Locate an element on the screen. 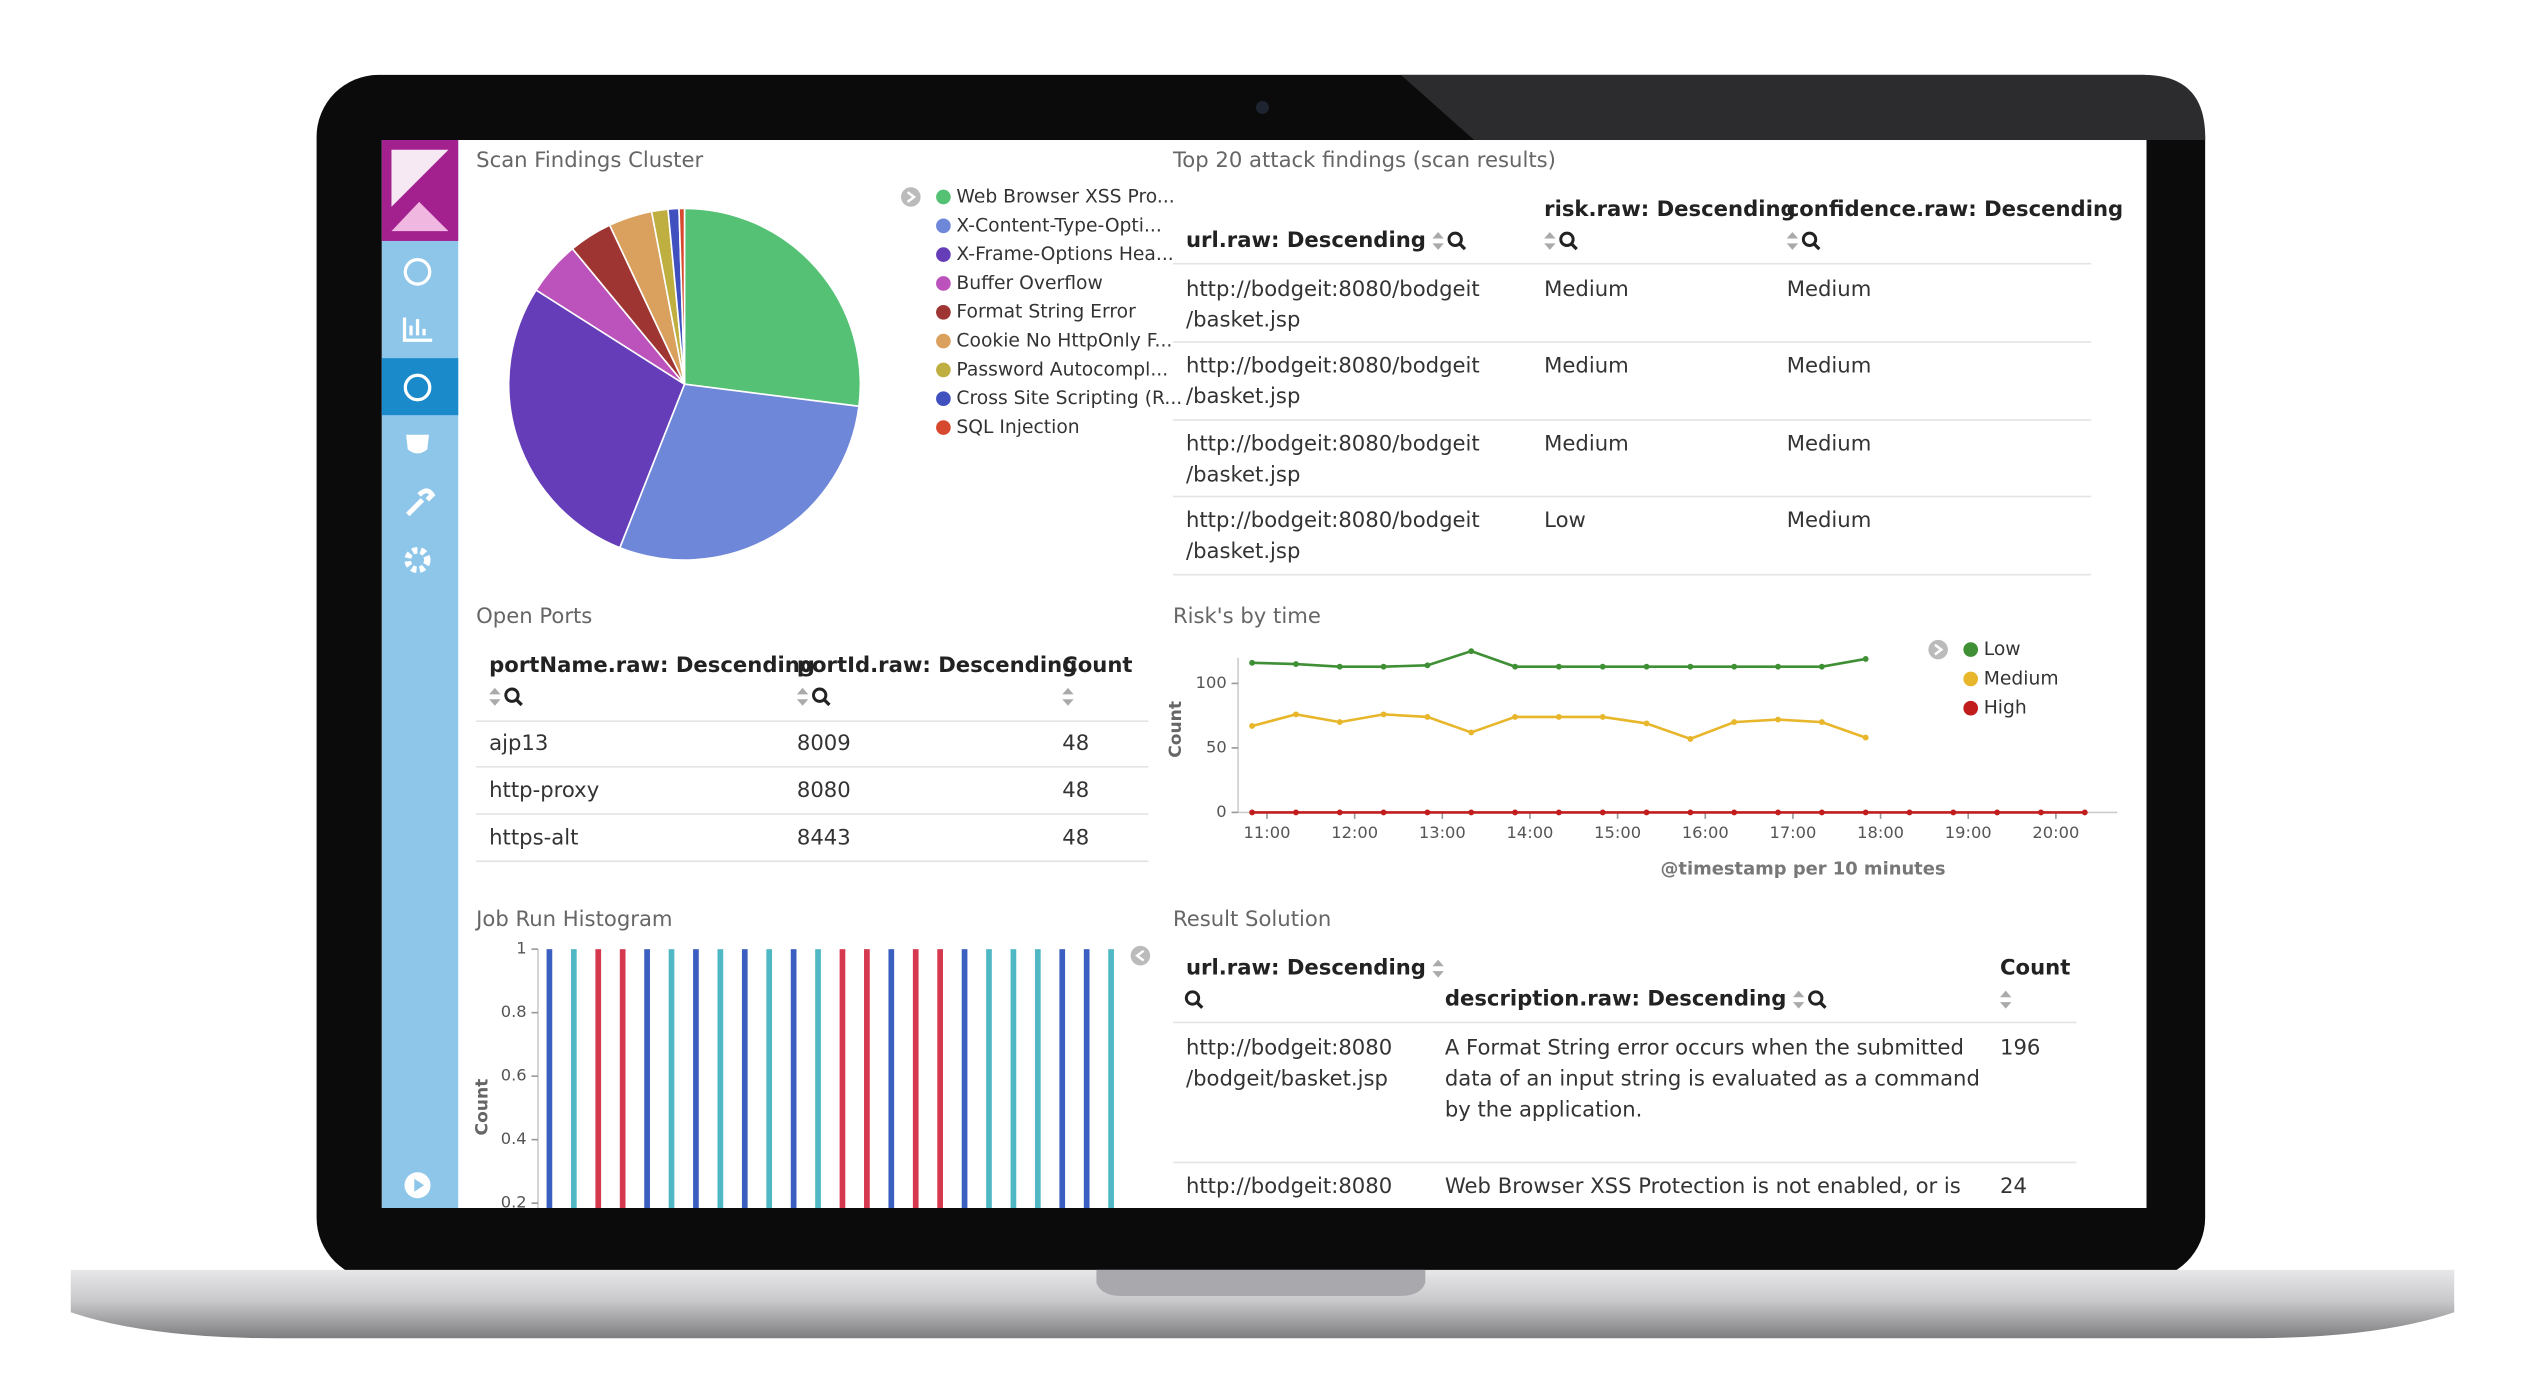 Image resolution: width=2525 pixels, height=1392 pixels. x-tick-label: 14:00 is located at coordinates (1530, 832).